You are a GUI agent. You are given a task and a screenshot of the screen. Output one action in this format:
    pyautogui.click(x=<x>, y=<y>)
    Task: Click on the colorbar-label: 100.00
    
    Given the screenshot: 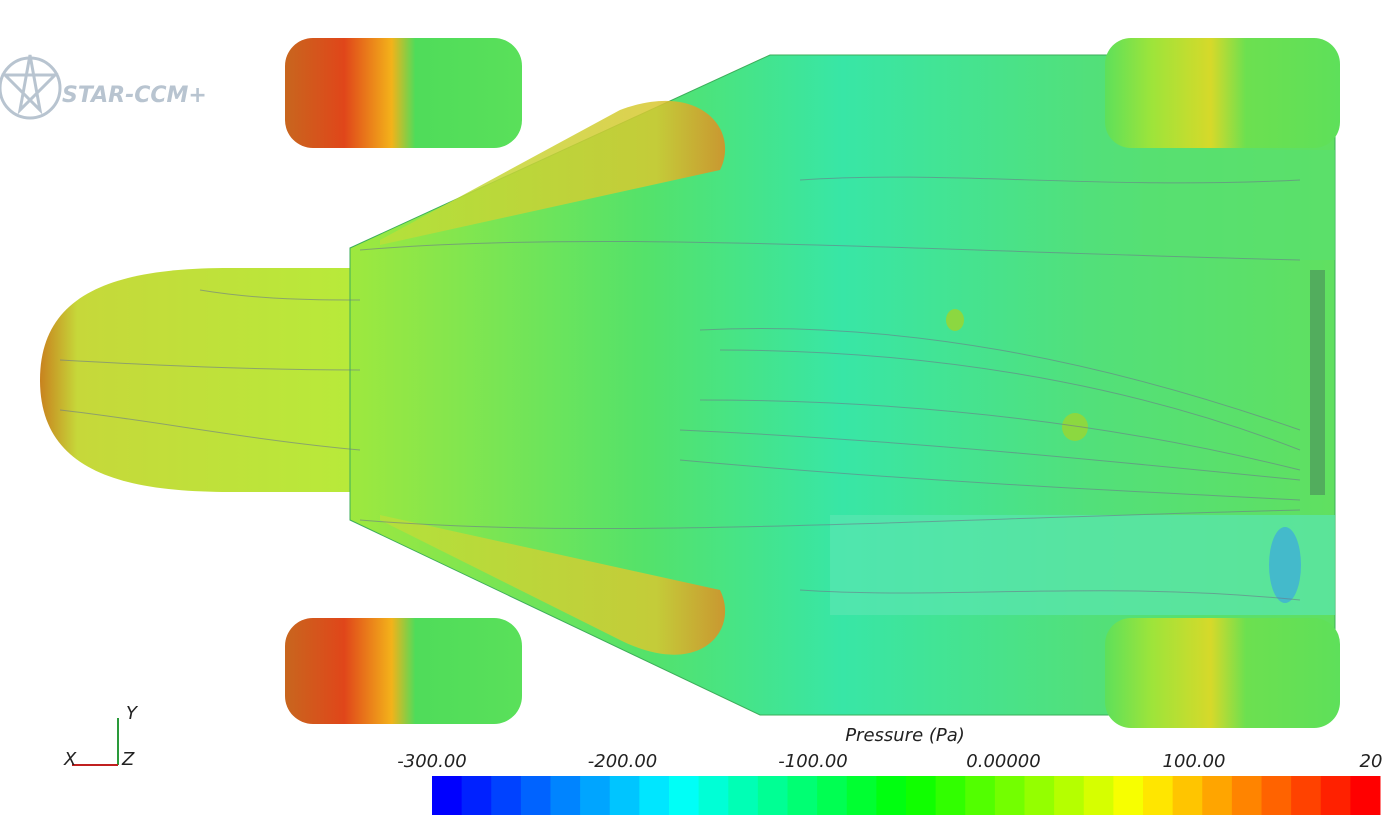 What is the action you would take?
    pyautogui.click(x=1194, y=761)
    